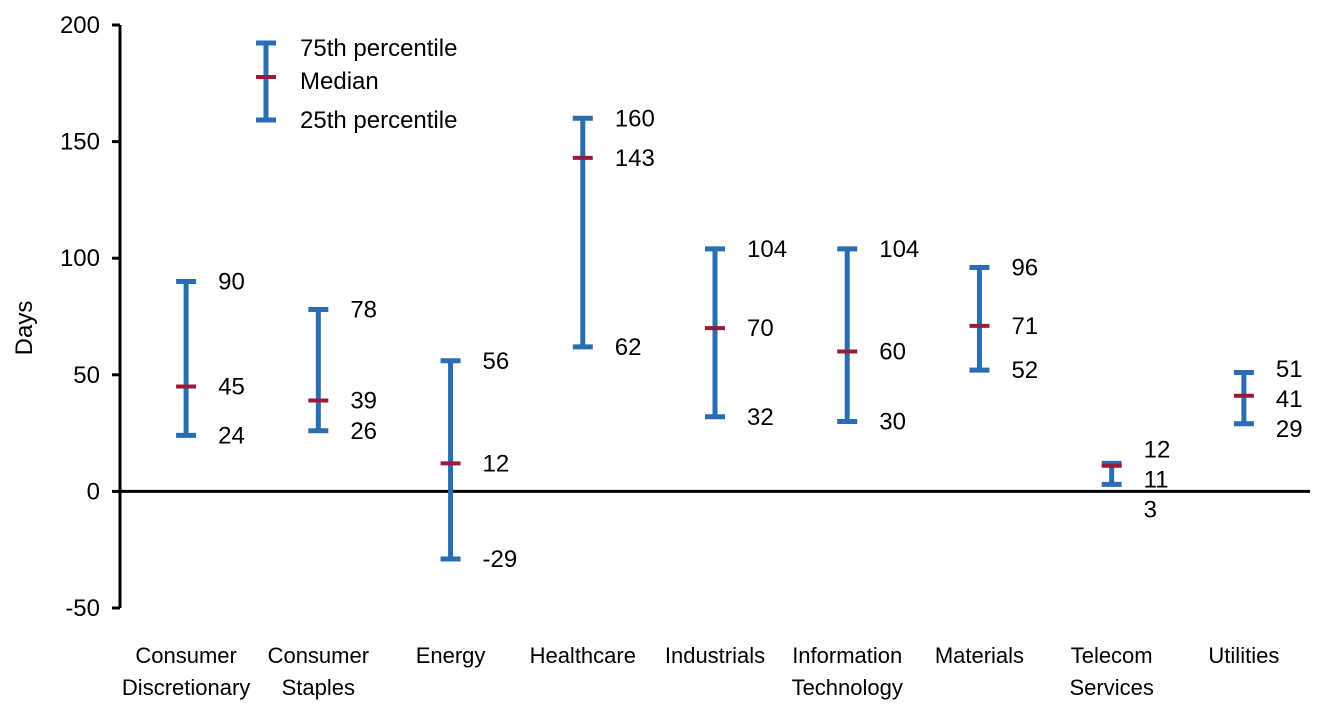  What do you see at coordinates (760, 328) in the screenshot?
I see `value-label-median: 70` at bounding box center [760, 328].